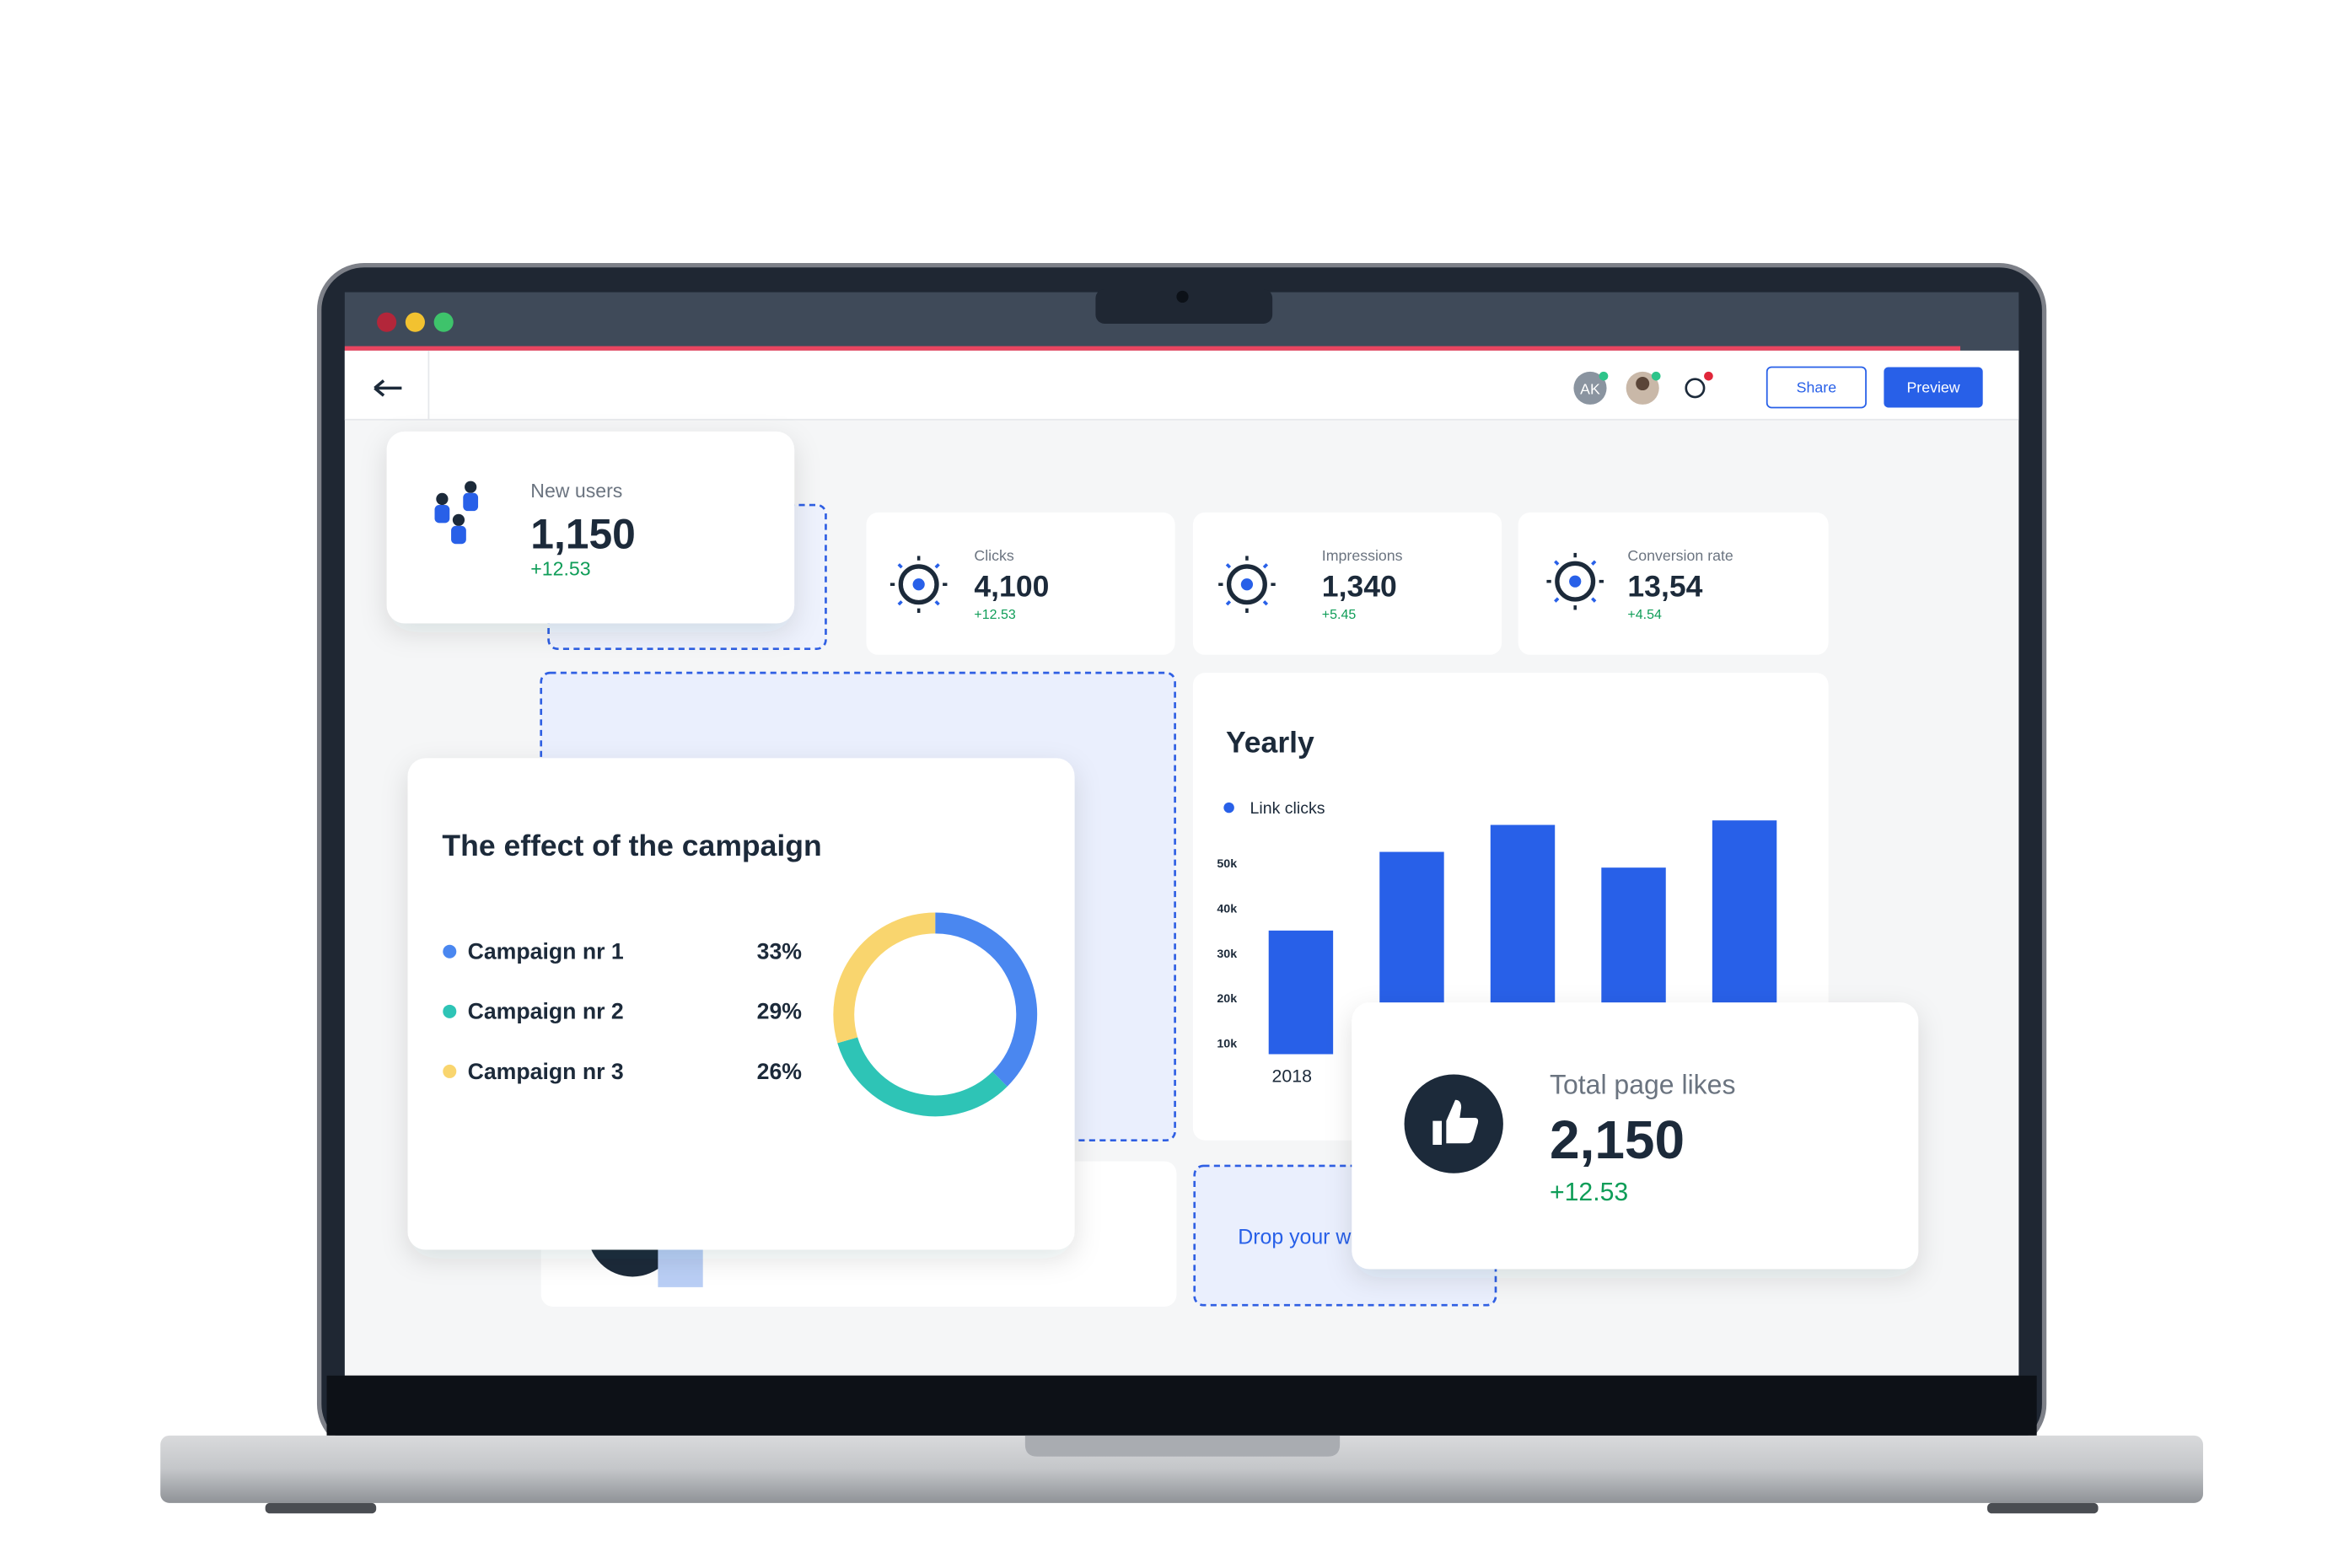 The image size is (2338, 1568). Describe the element at coordinates (1182, 296) in the screenshot. I see `camera` at that location.